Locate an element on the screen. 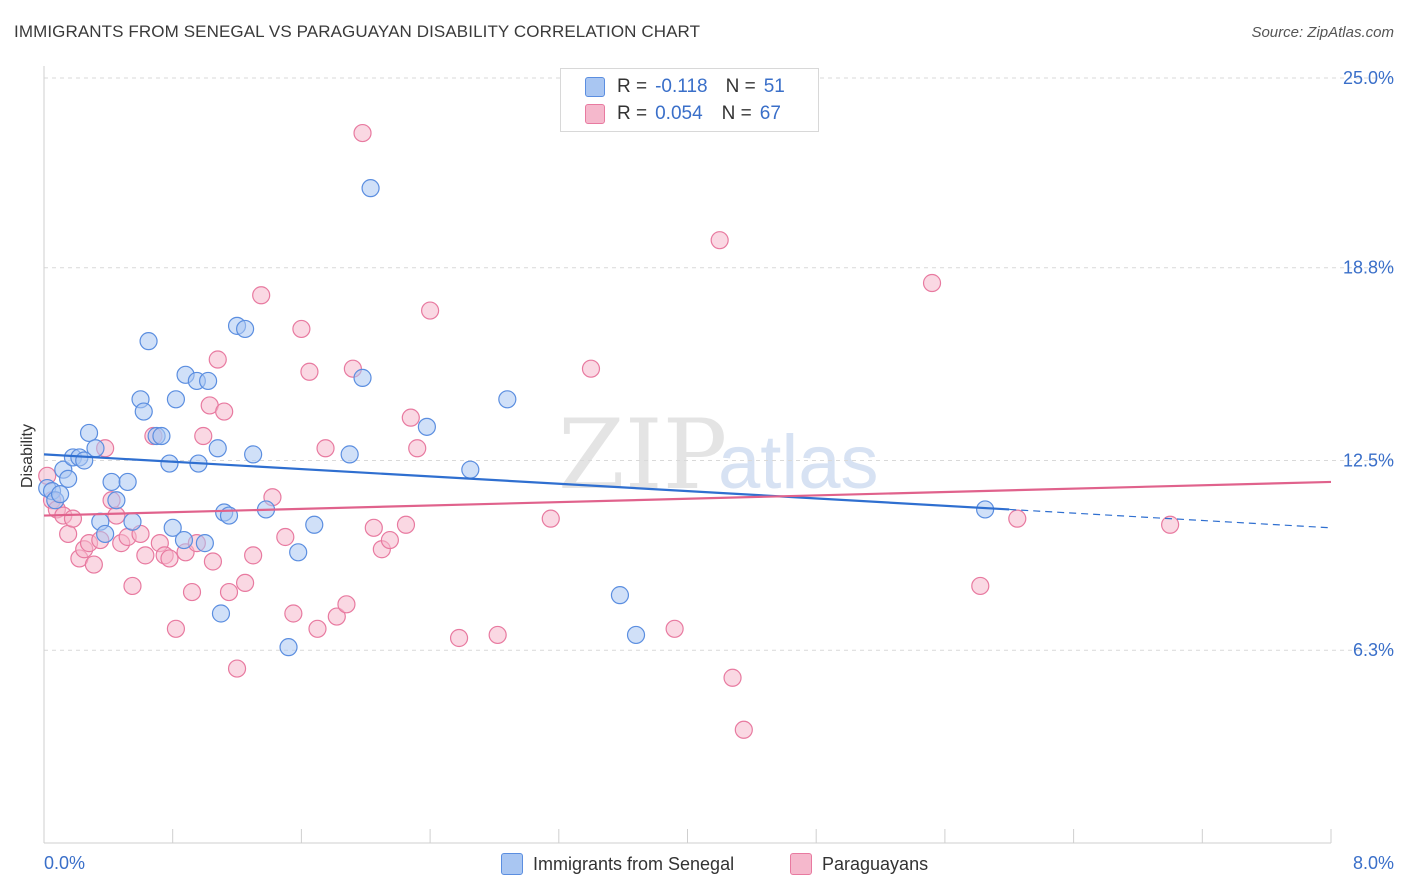 This screenshot has height=892, width=1406. source-label: Source: ZipAtlas.com is located at coordinates (1322, 32).